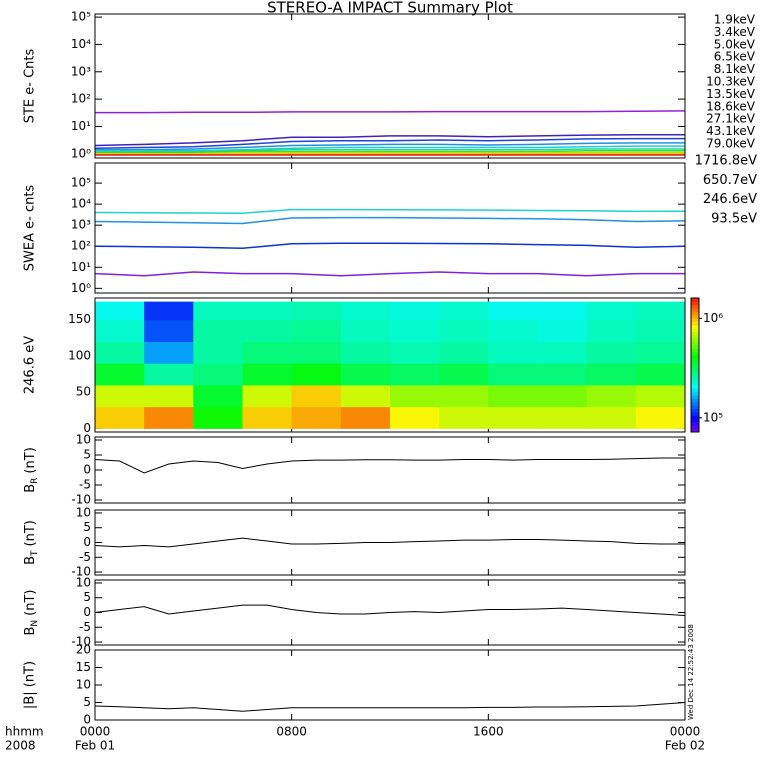  Describe the element at coordinates (81, 204) in the screenshot. I see `y-tick-label: 10⁴` at that location.